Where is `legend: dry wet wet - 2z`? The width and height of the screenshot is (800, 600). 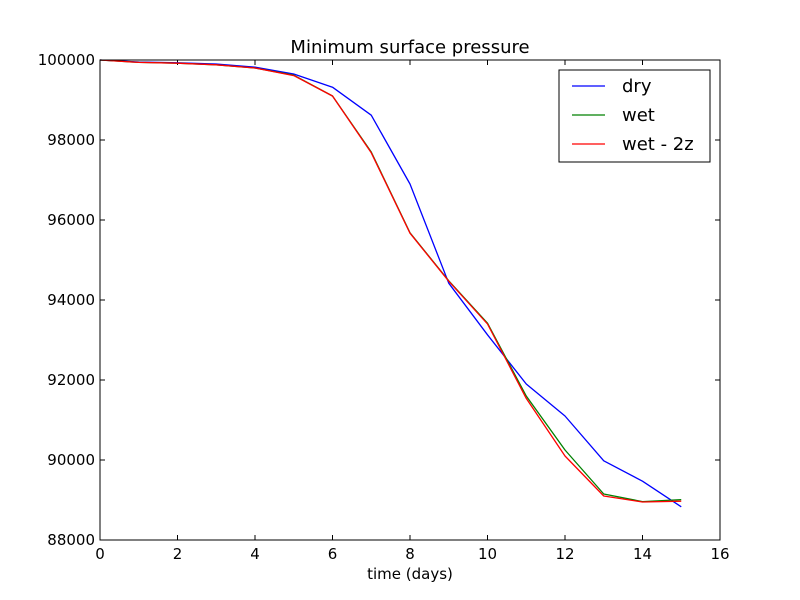 legend: dry wet wet - 2z is located at coordinates (634, 116).